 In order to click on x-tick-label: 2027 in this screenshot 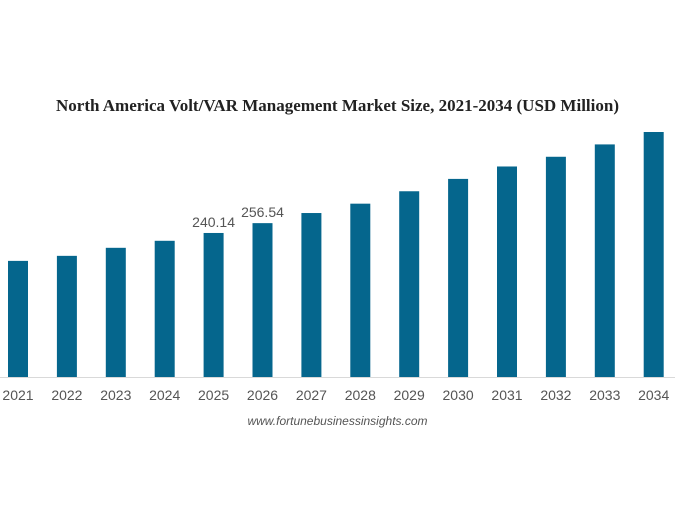, I will do `click(311, 395)`.